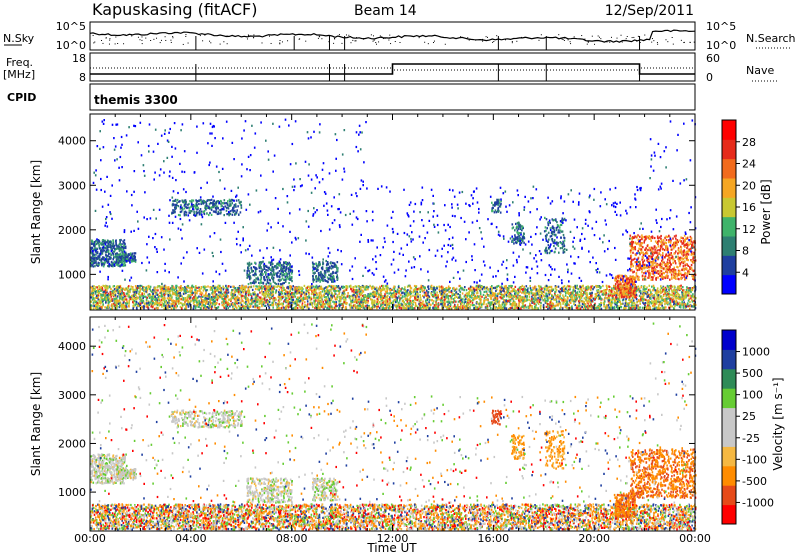 The width and height of the screenshot is (800, 554). Describe the element at coordinates (136, 100) in the screenshot. I see `cpid-value: themis 3300` at that location.